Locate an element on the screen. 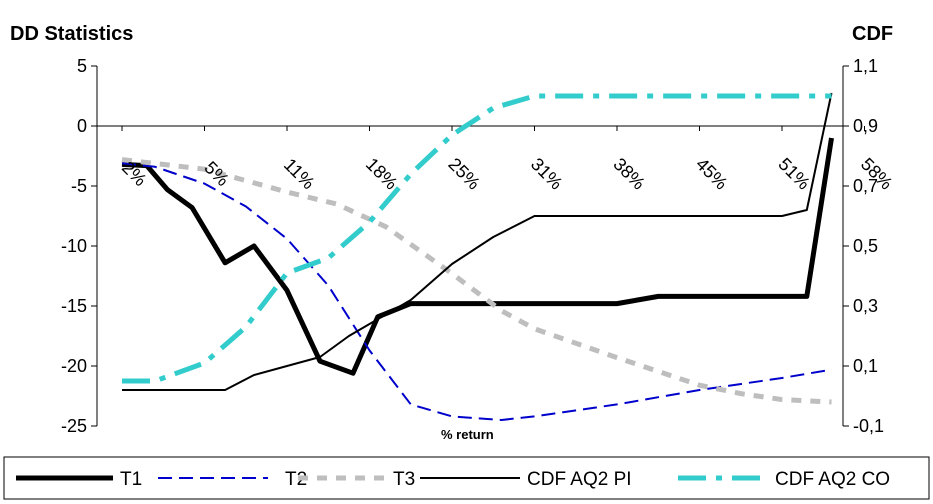 Image resolution: width=933 pixels, height=504 pixels. x-tick-label: 38% is located at coordinates (629, 174).